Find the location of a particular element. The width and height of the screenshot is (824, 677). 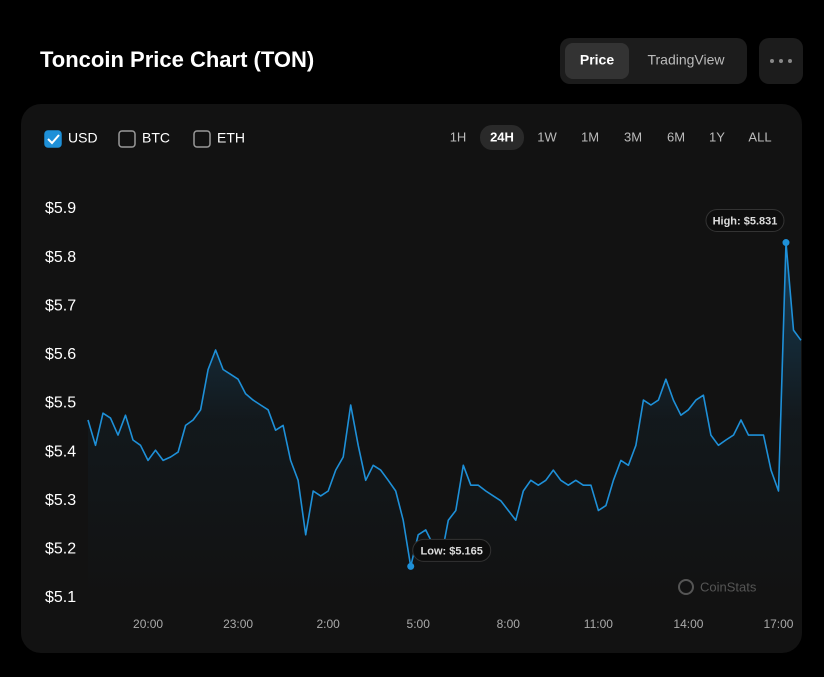

x-tick-label: 5:00 is located at coordinates (419, 624).